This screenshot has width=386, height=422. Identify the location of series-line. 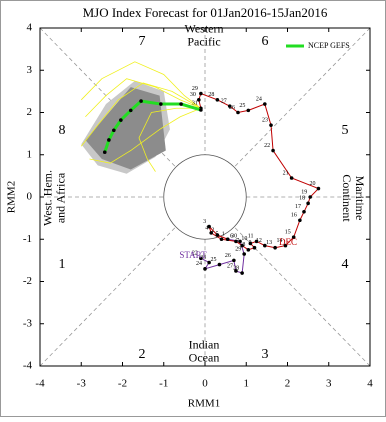
(222, 256).